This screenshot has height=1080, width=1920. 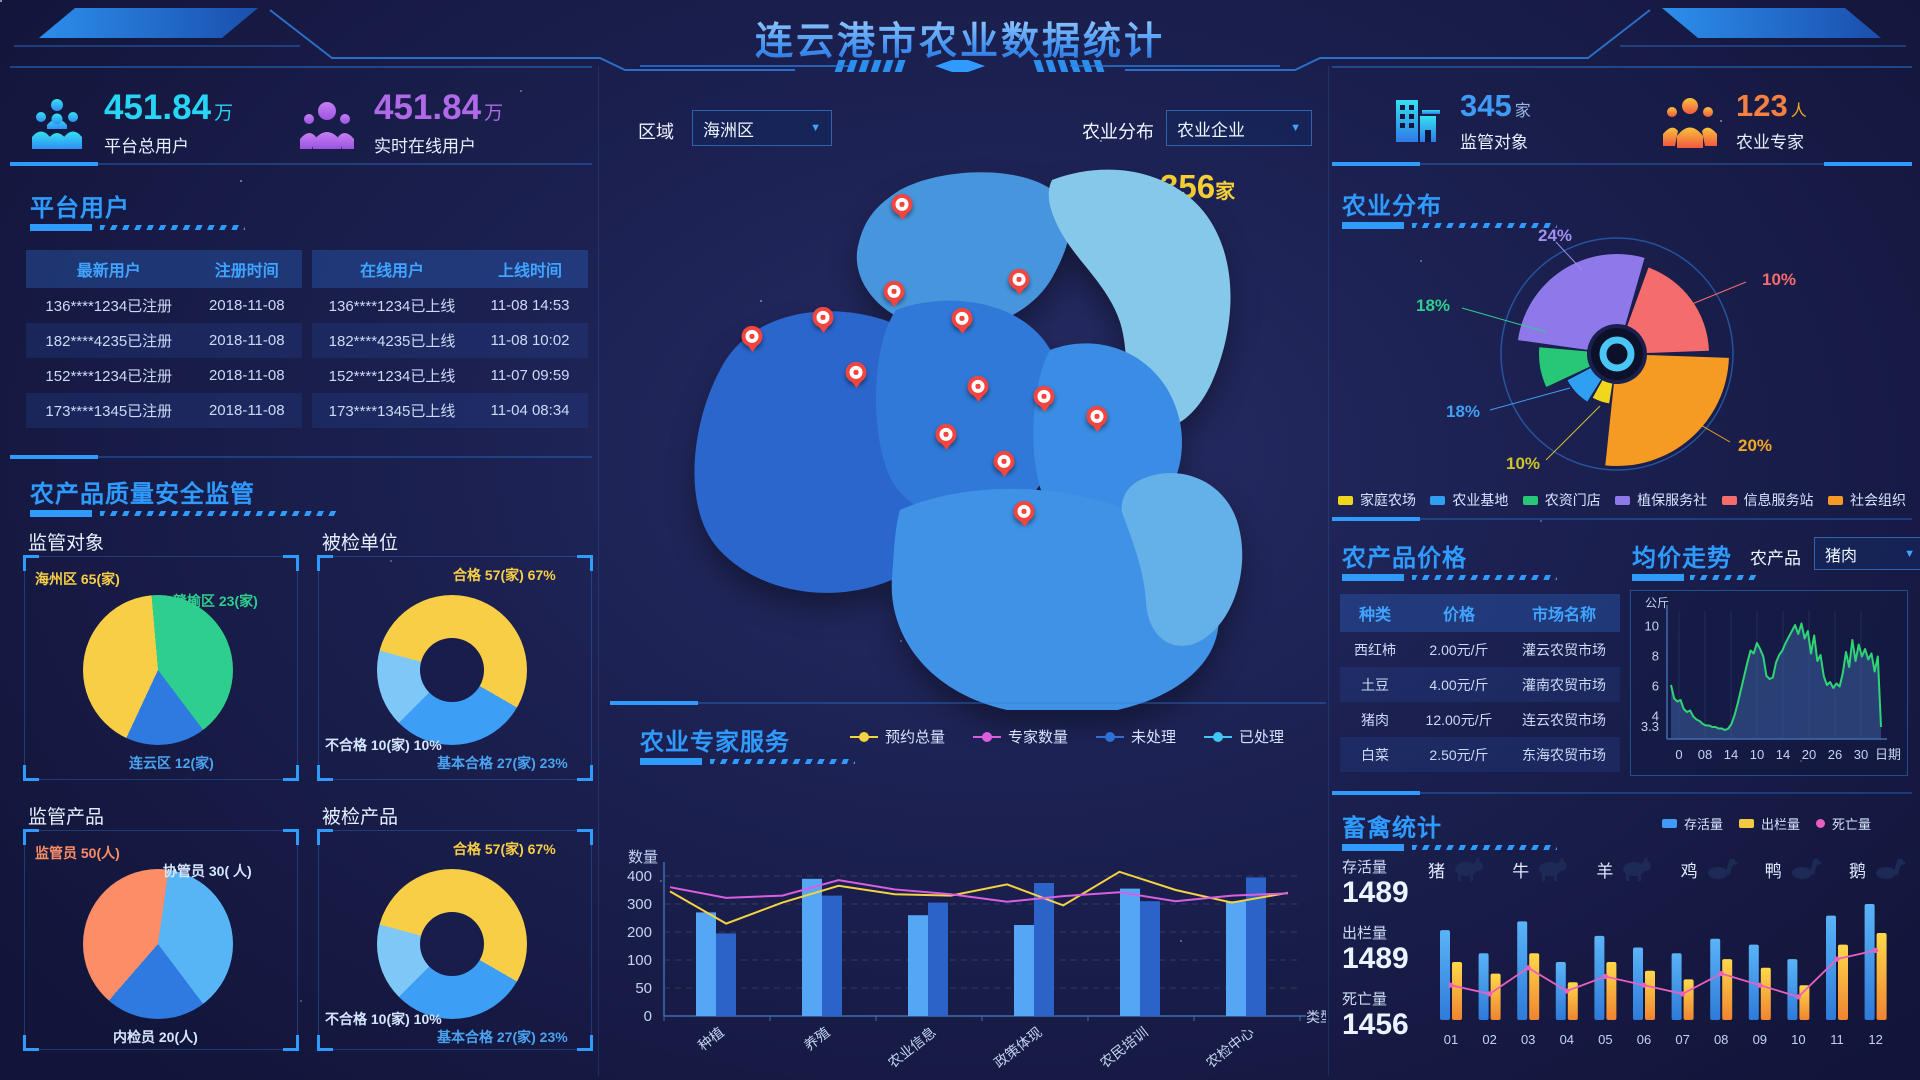 I want to click on table-cell: 猪肉, so click(x=1375, y=719).